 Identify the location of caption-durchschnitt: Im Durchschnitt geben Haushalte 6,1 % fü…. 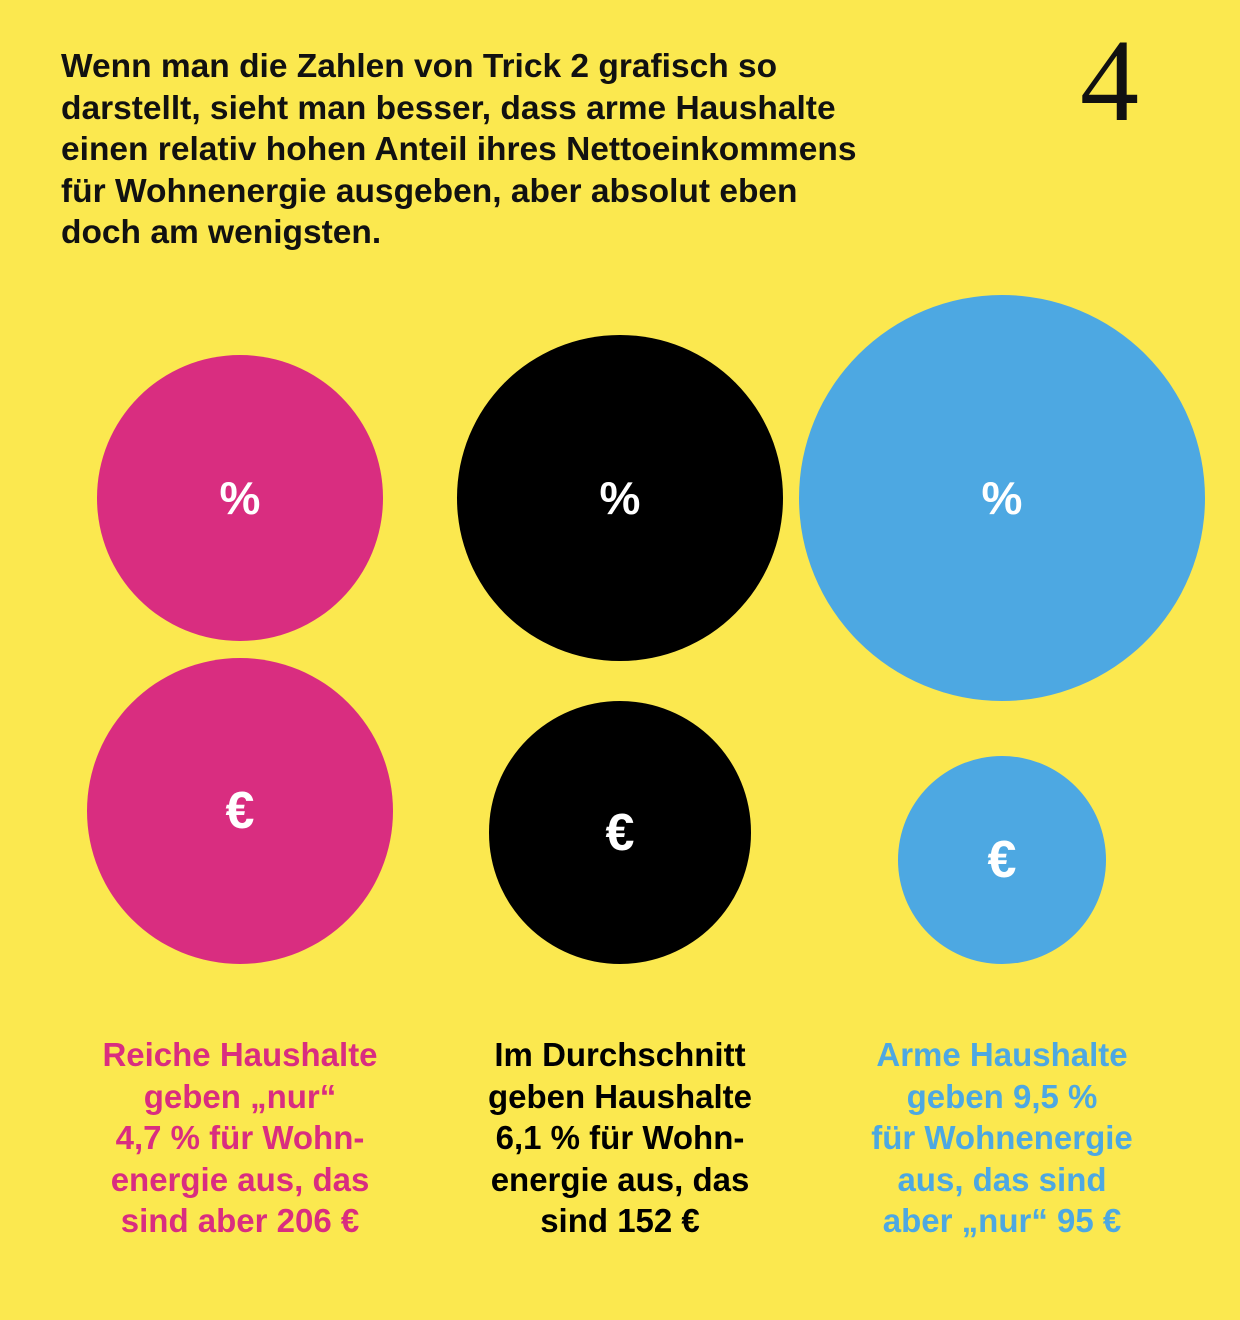
(620, 1137).